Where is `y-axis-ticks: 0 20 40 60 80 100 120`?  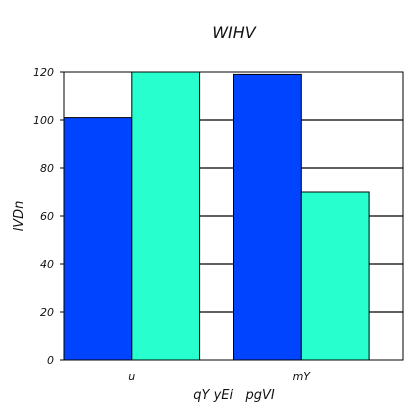
y-axis-ticks: 0 20 40 60 80 100 120 is located at coordinates (48, 216).